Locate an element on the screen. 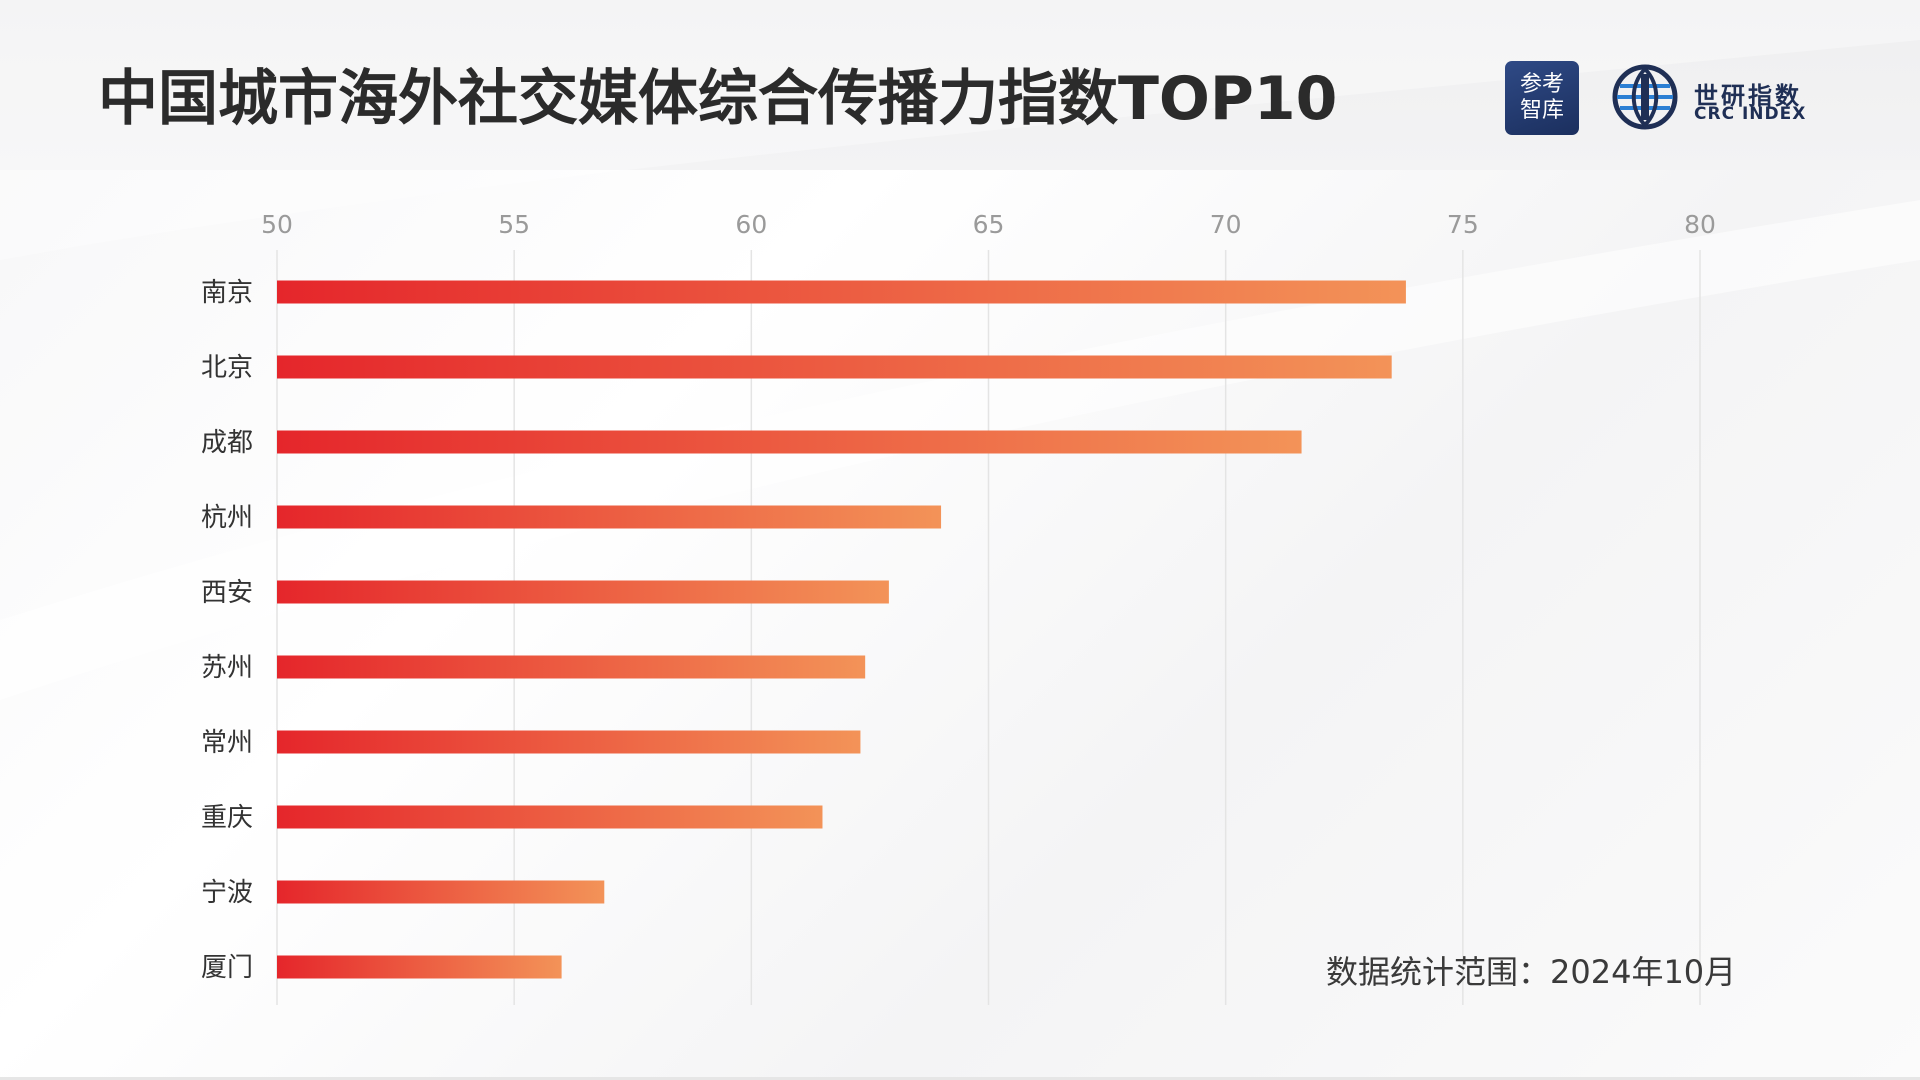  crc-logo-english: CRC INDEX is located at coordinates (1750, 114).